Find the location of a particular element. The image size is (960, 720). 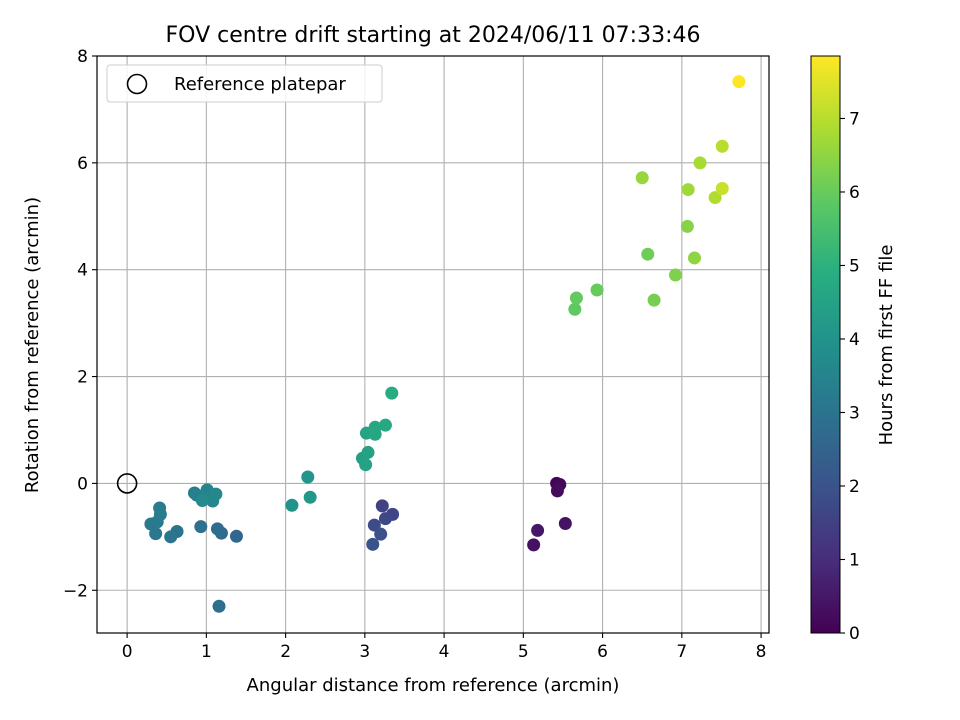

colorbar-tick-label: 1 is located at coordinates (854, 560).